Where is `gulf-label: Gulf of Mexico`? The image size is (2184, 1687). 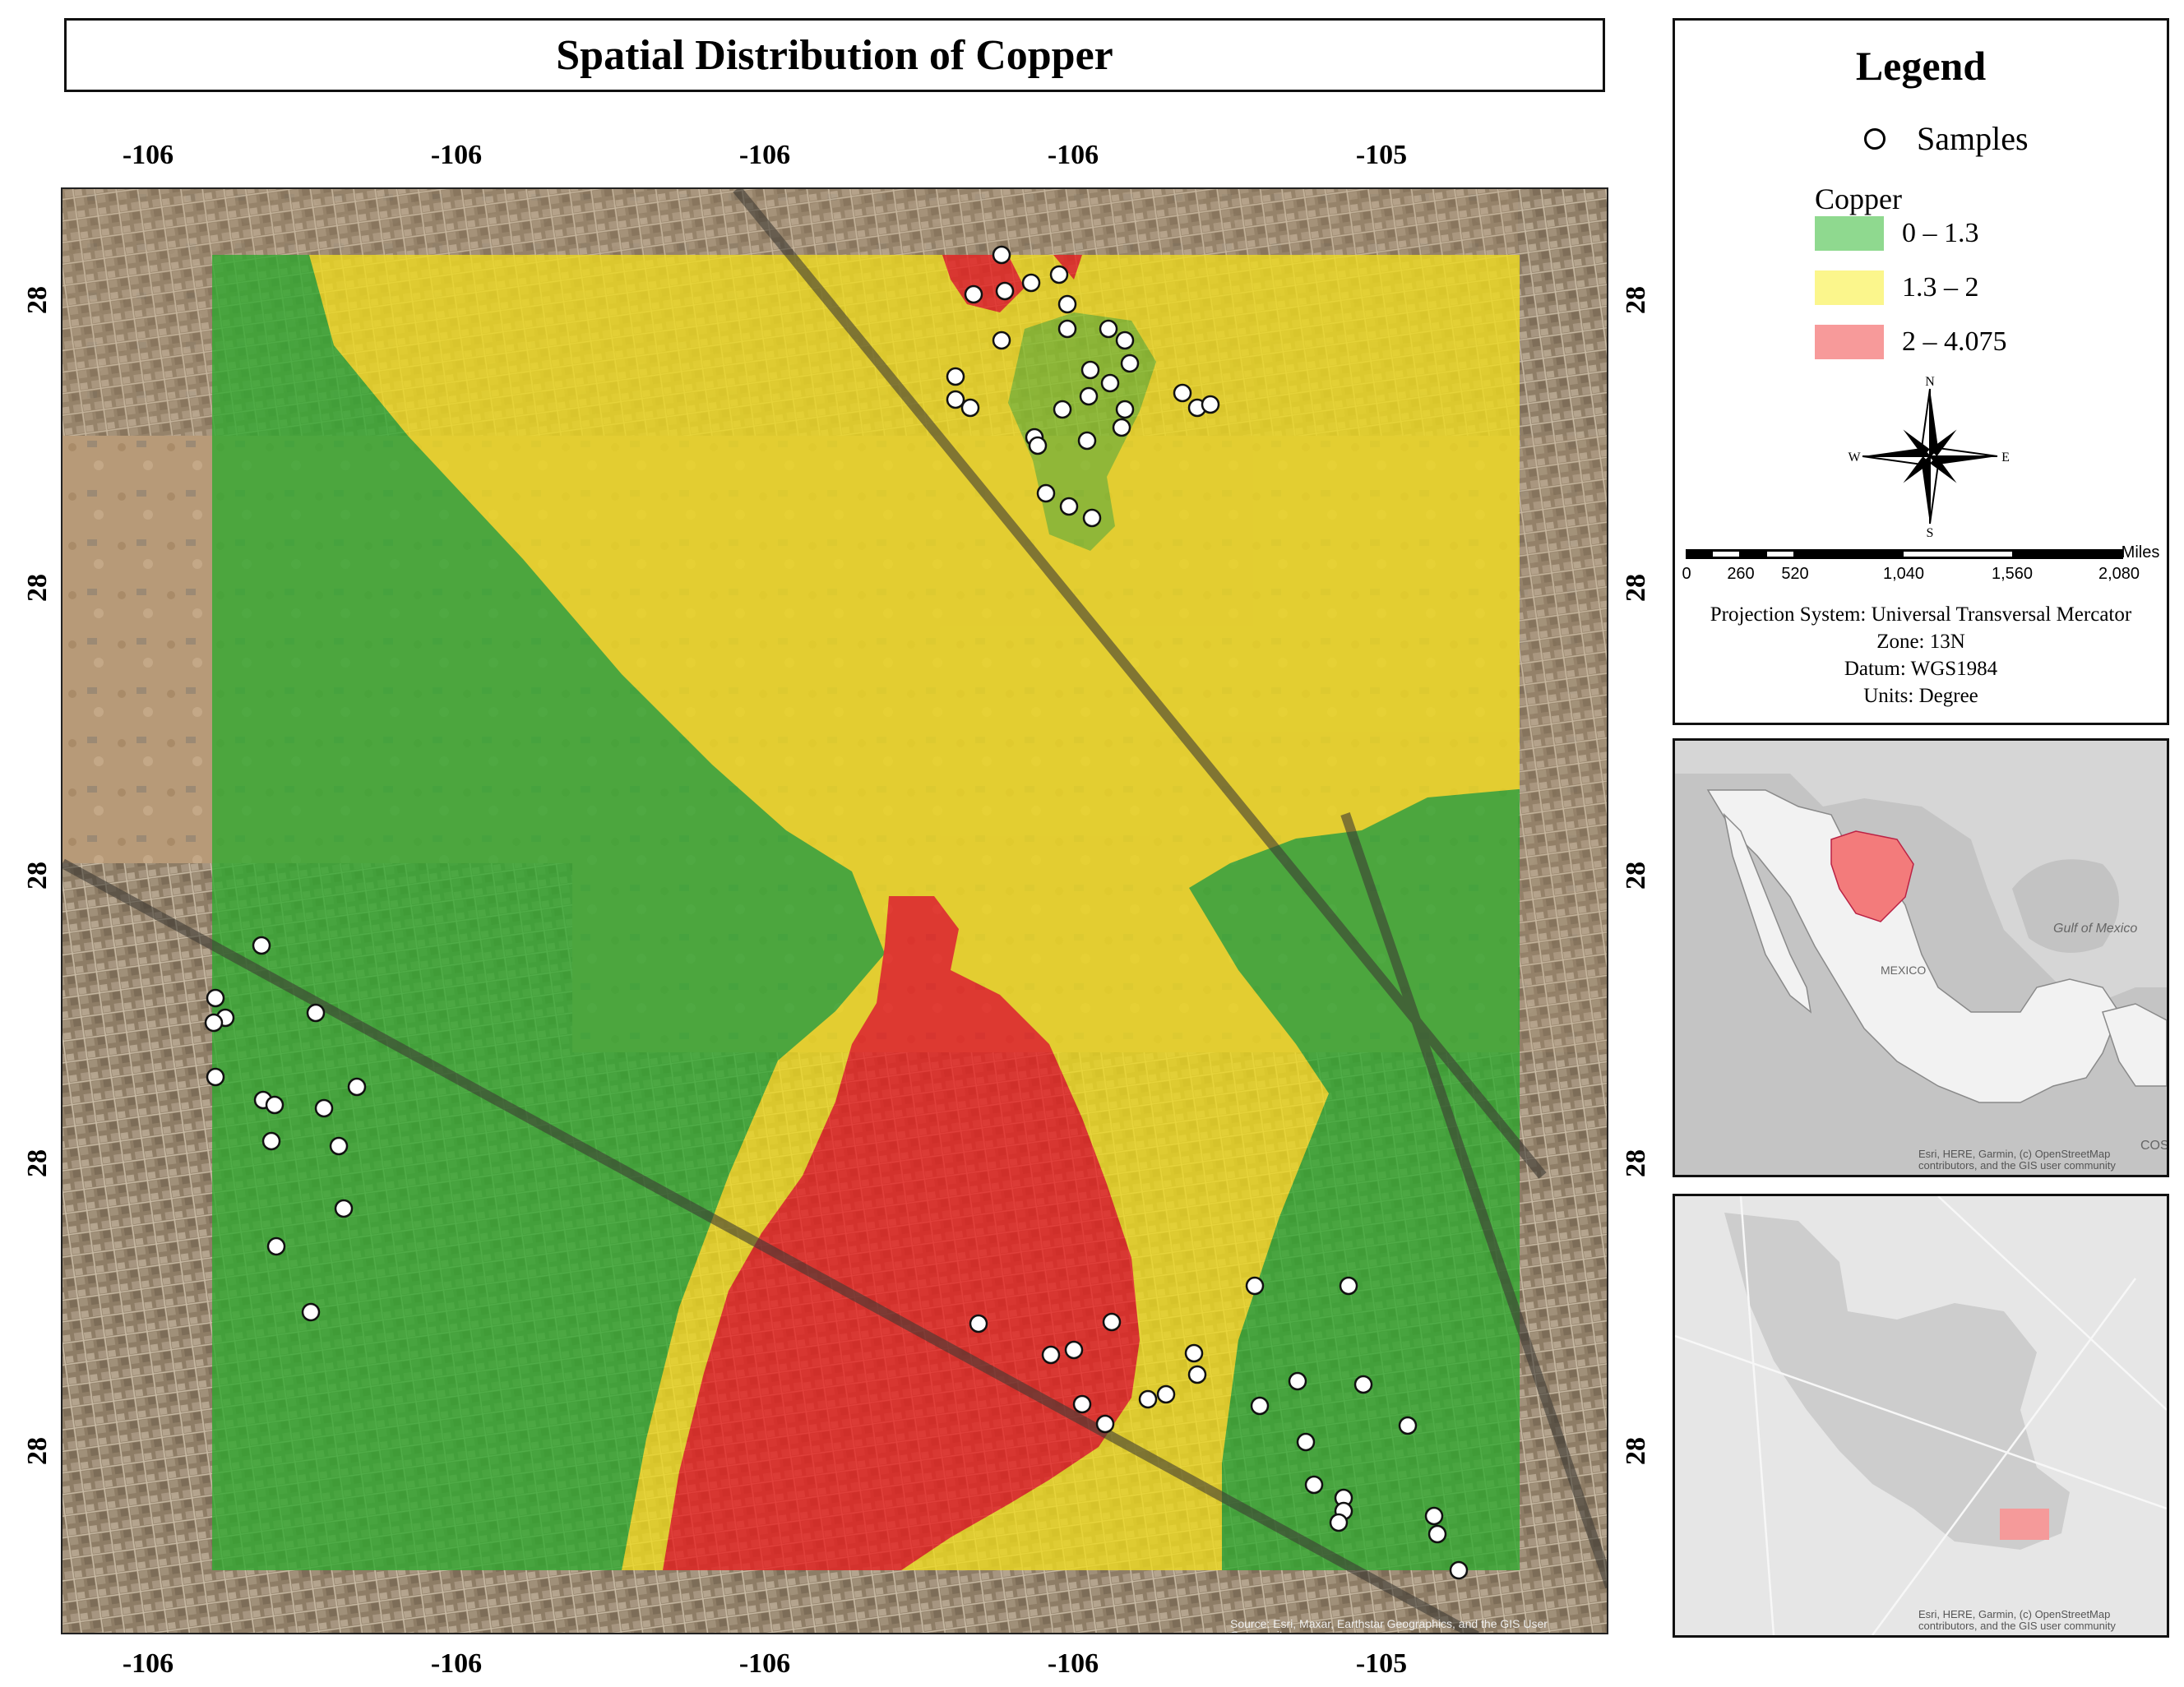
gulf-label: Gulf of Mexico is located at coordinates (2095, 929).